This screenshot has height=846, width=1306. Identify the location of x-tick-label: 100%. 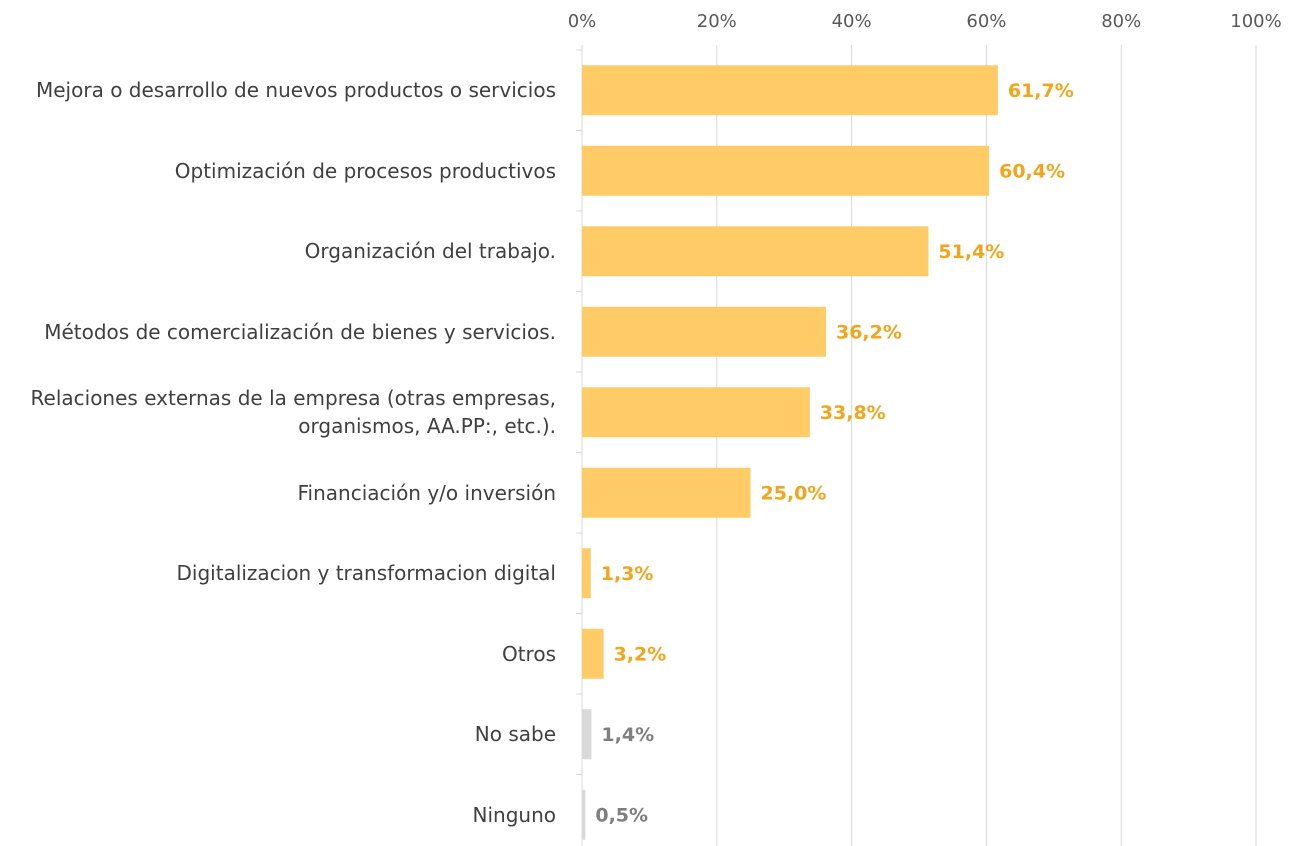
(1255, 21).